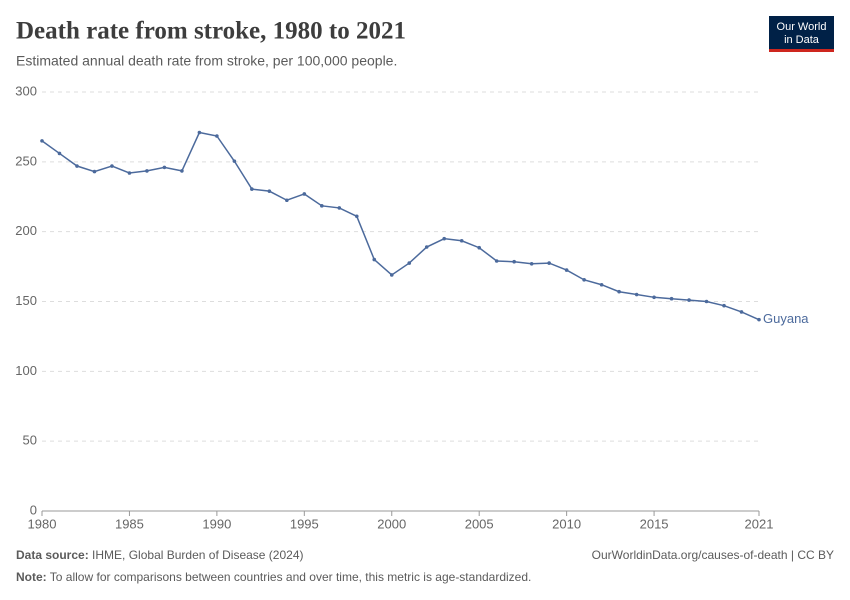 Image resolution: width=850 pixels, height=600 pixels. I want to click on logo-text: Our World, so click(802, 27).